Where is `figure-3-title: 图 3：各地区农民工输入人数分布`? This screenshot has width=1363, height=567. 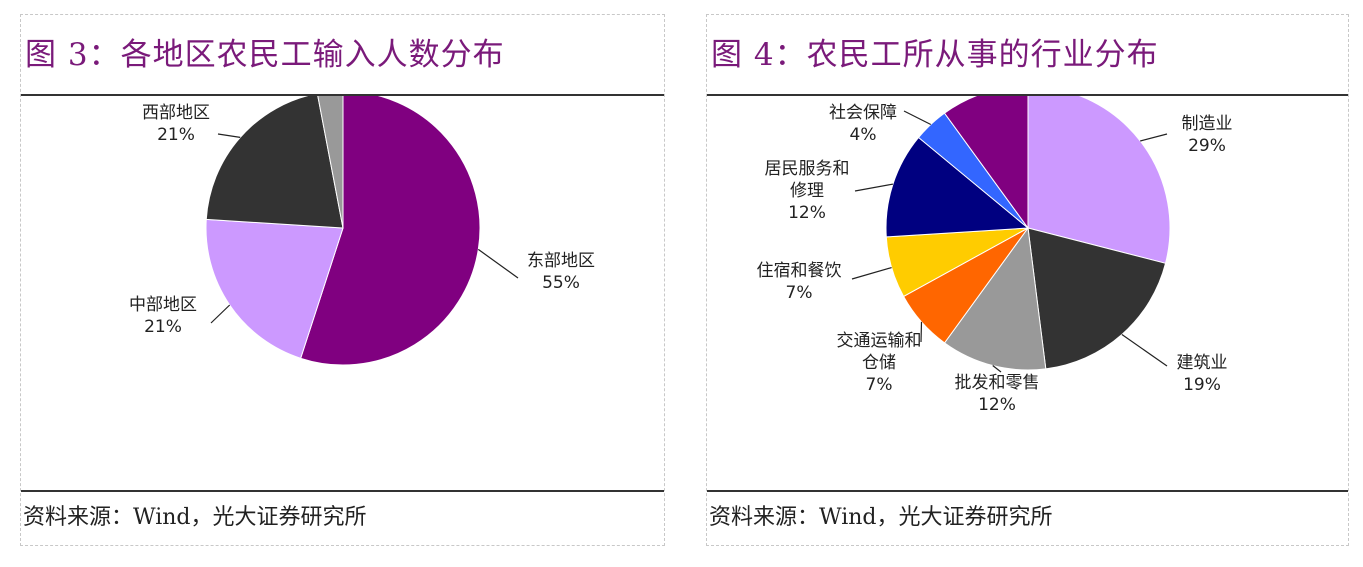
figure-3-title: 图 3：各地区农民工输入人数分布 is located at coordinates (265, 55).